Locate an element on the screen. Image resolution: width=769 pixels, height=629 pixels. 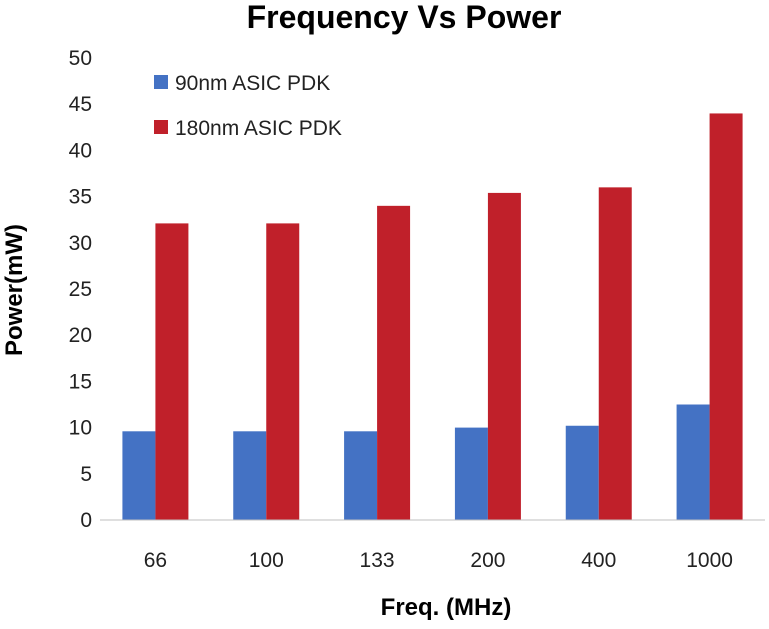
y-axis-title: Power(mW) is located at coordinates (14, 290).